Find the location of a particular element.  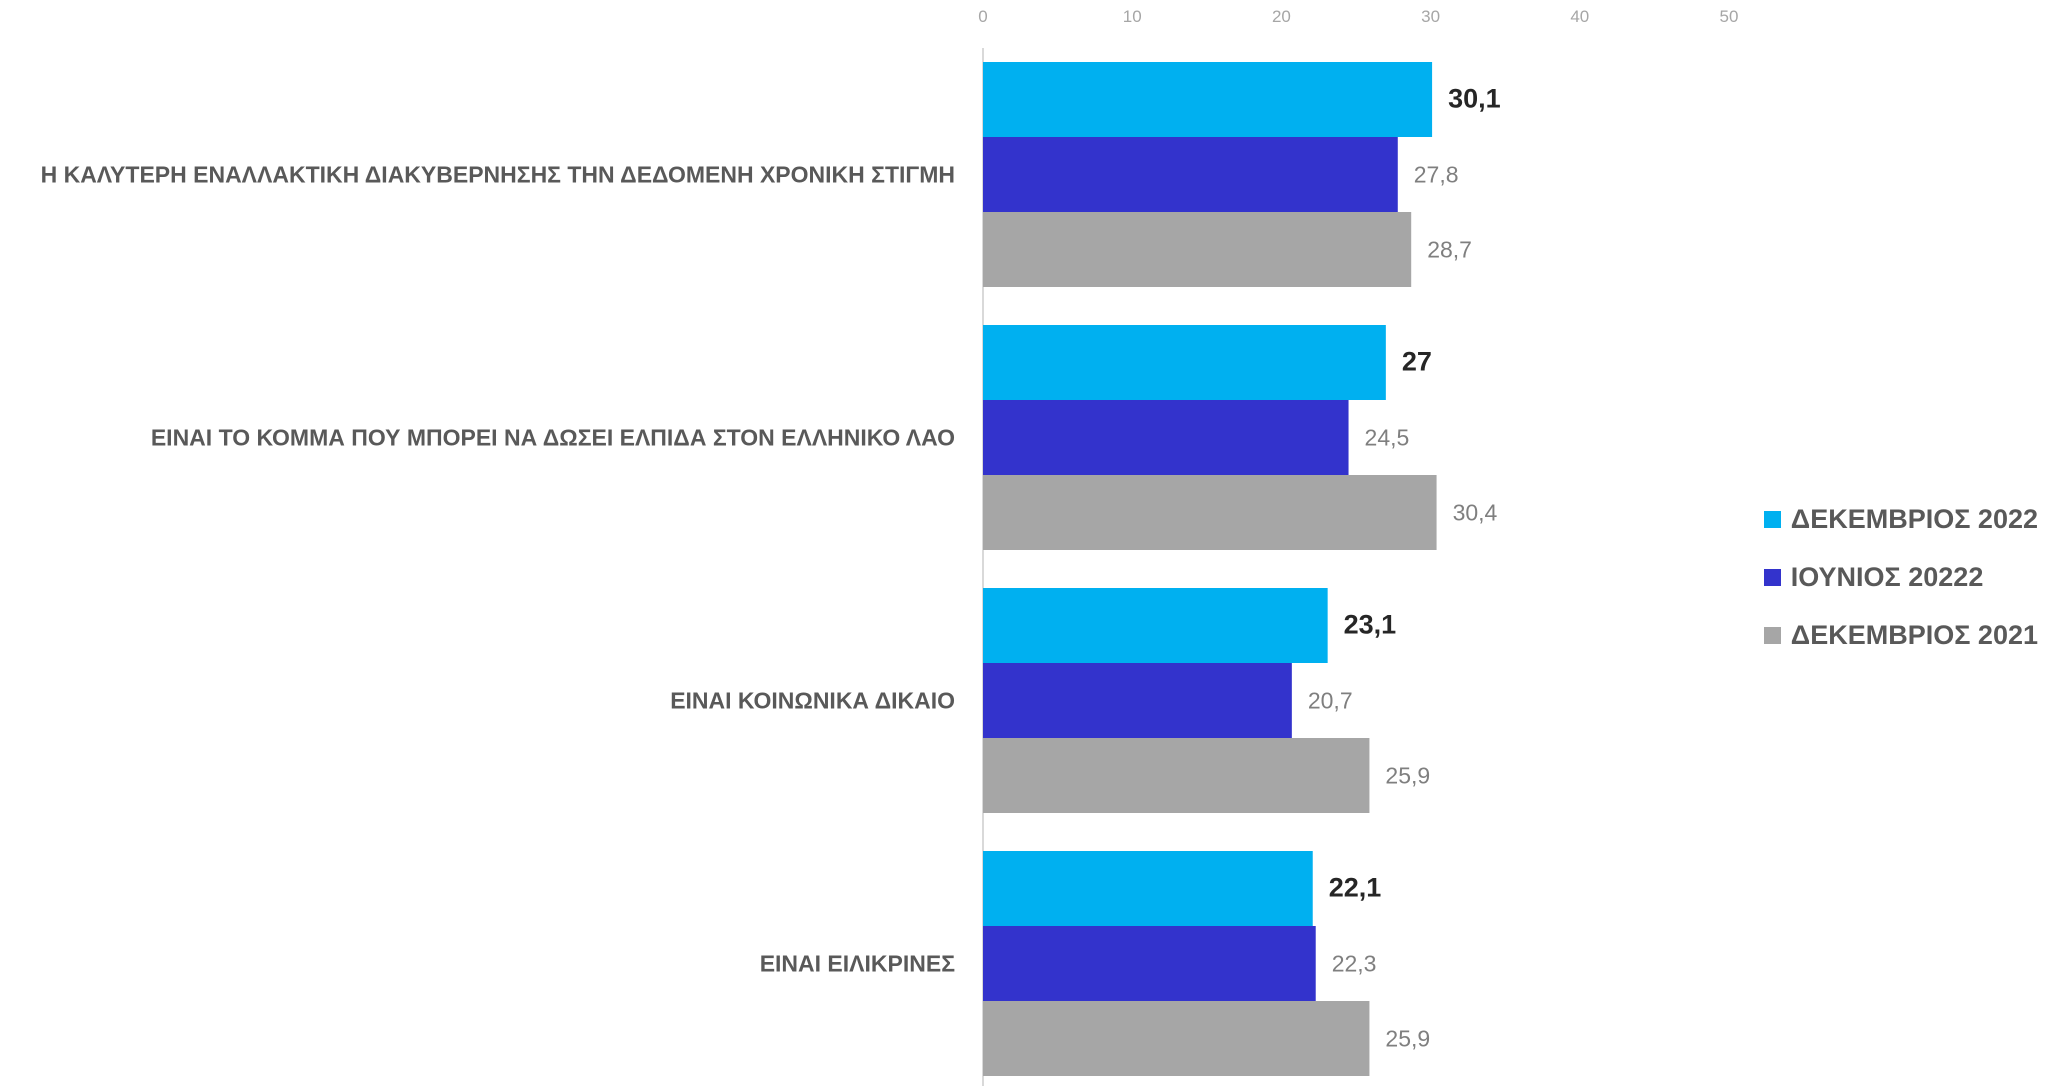

legend-item: ΙΟΥΝΙΟΣ 20222 is located at coordinates (1900, 577).